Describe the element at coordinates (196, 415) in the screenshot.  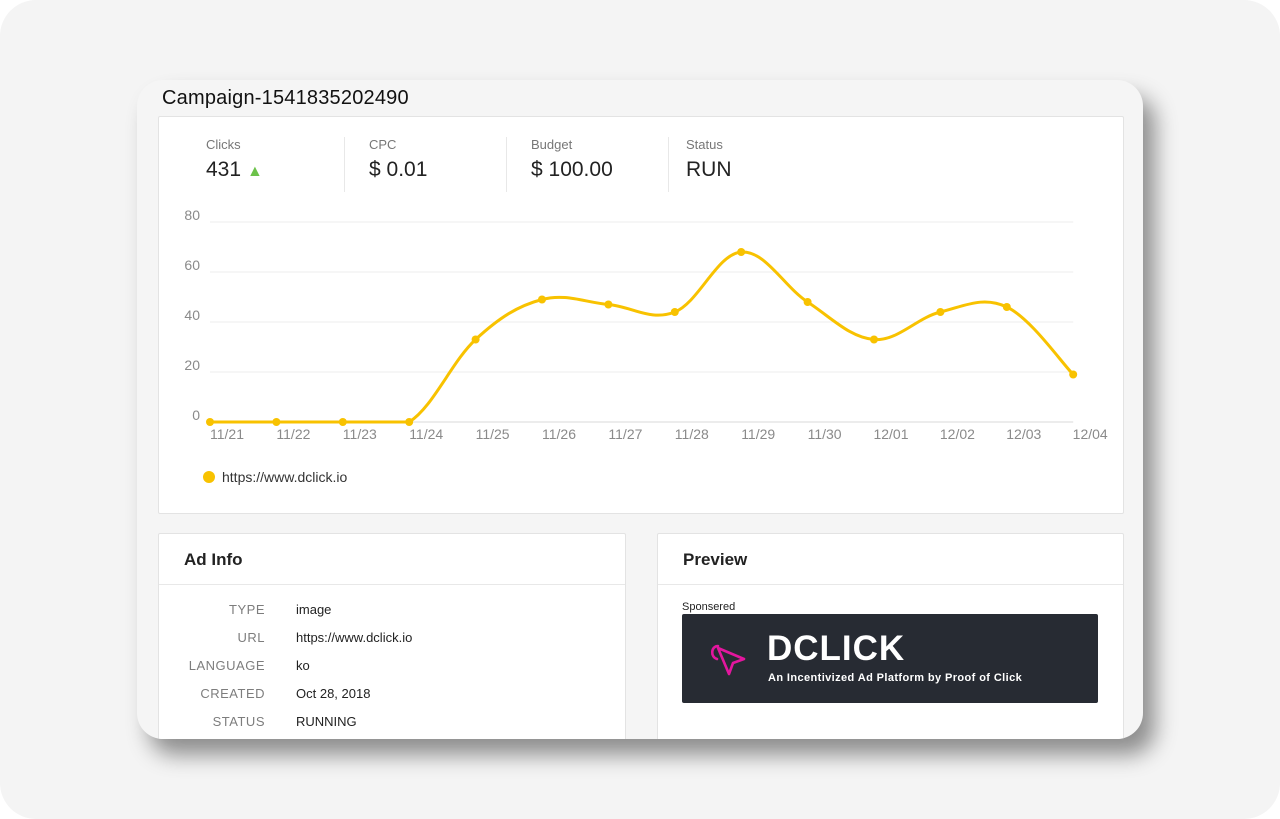
I see `y-tick-label: 0` at that location.